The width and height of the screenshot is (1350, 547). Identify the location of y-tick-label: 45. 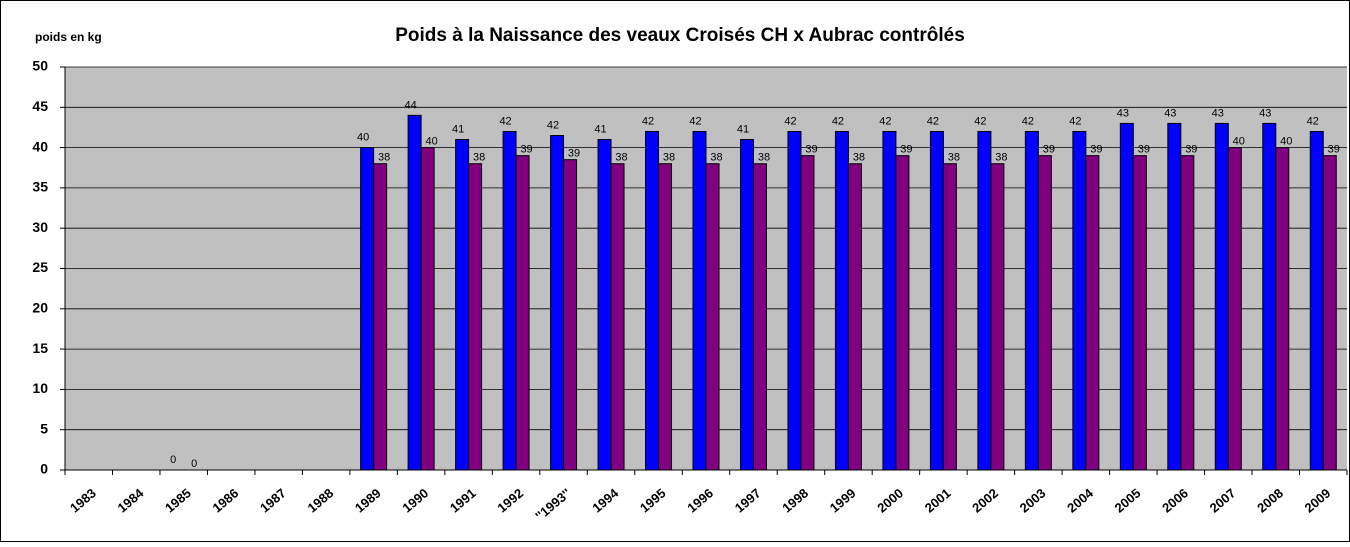
(40, 106).